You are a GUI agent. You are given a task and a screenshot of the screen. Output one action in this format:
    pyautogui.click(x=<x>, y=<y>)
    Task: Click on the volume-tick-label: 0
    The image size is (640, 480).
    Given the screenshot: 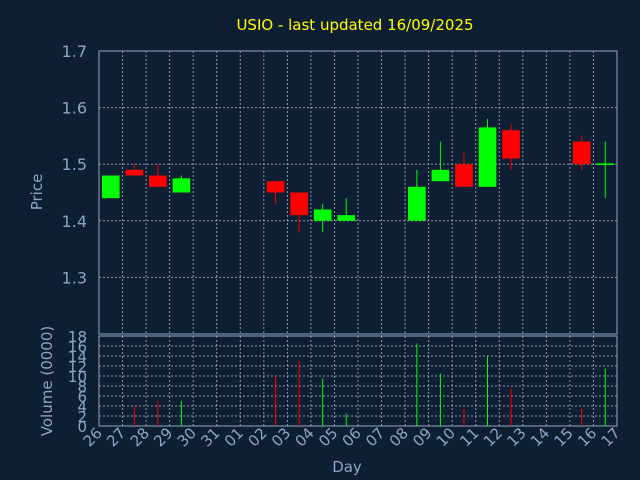 What is the action you would take?
    pyautogui.click(x=82, y=427)
    